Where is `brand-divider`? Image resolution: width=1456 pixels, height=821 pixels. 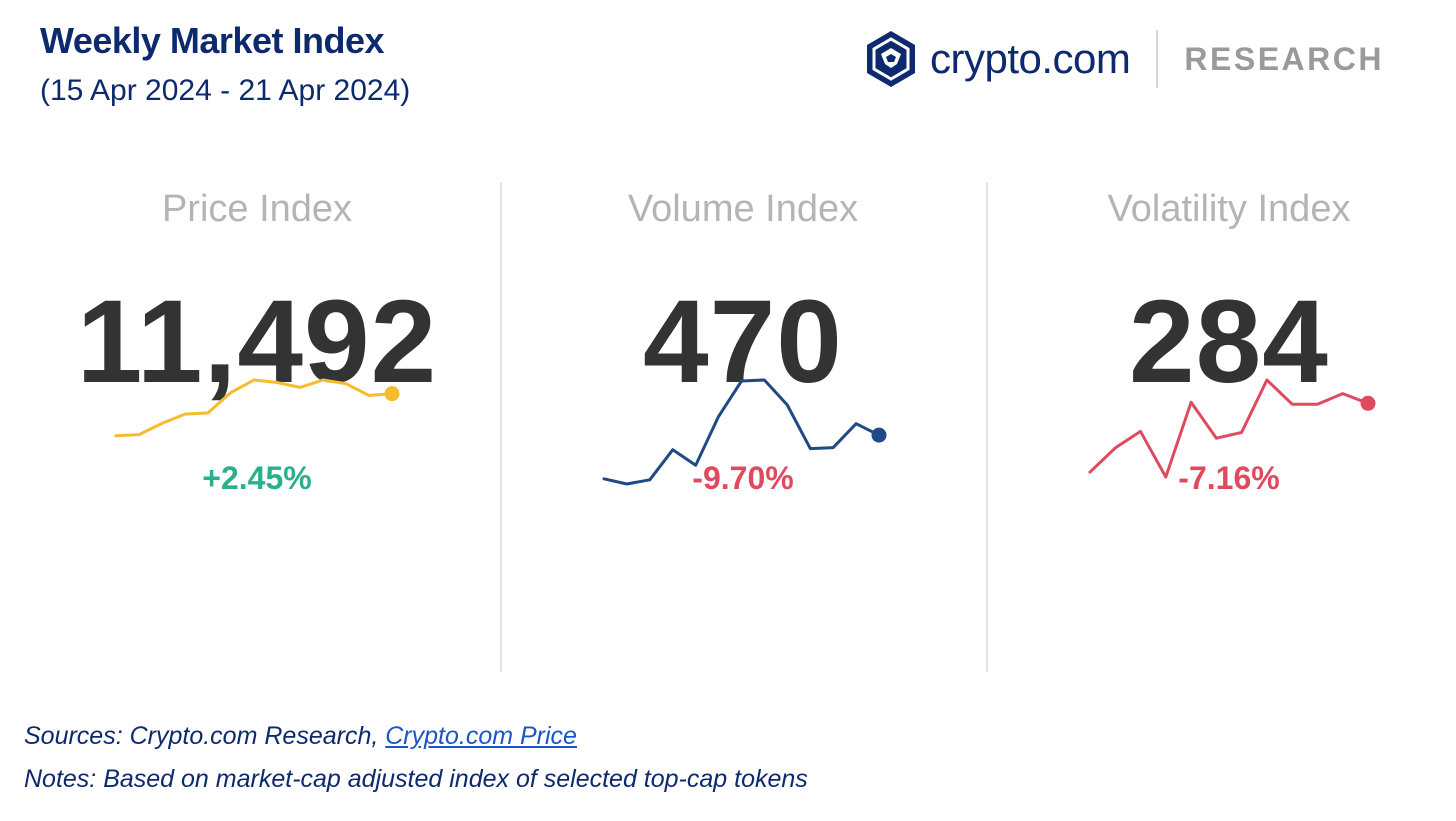
brand-divider is located at coordinates (1157, 59).